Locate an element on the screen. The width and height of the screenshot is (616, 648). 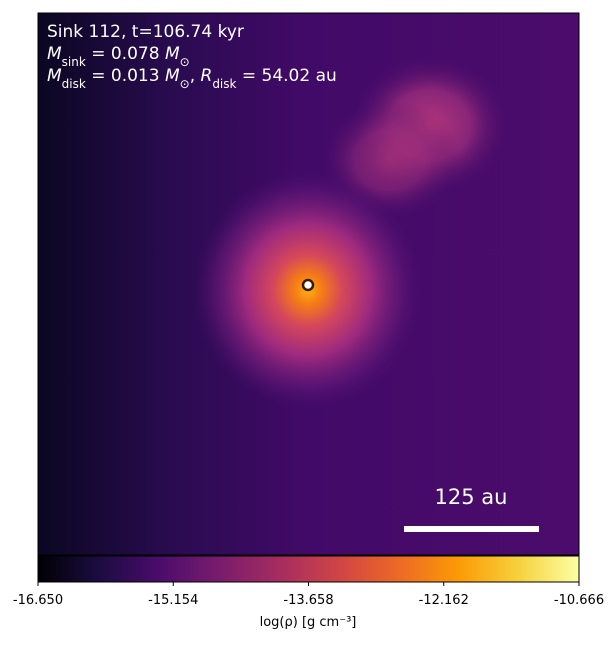
colorbar is located at coordinates (308, 569).